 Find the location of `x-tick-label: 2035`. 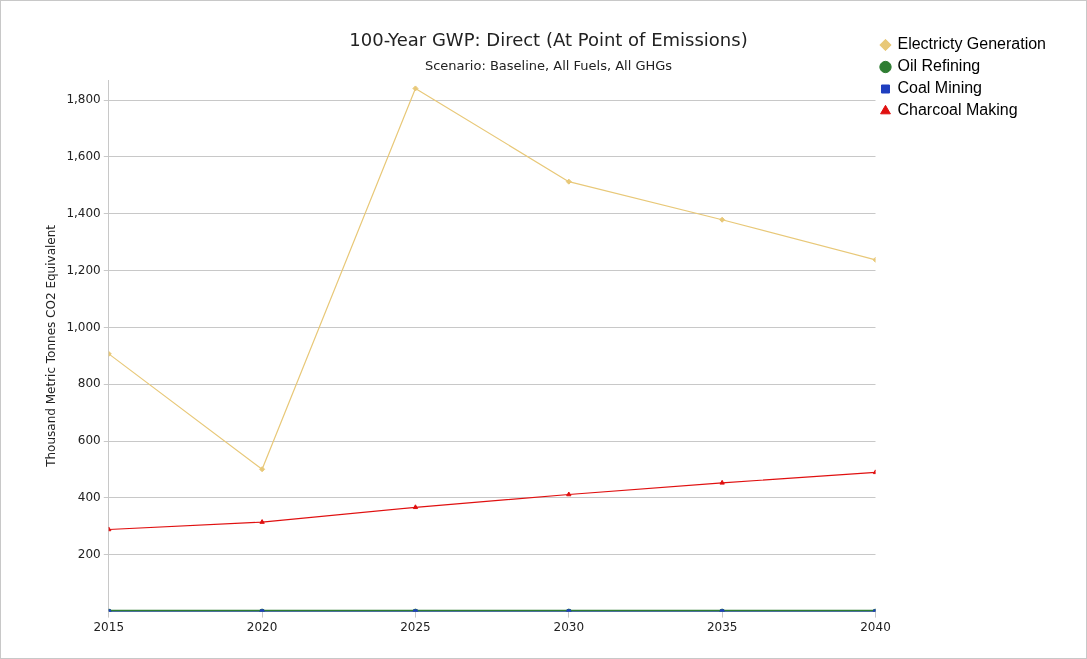

x-tick-label: 2035 is located at coordinates (722, 626).